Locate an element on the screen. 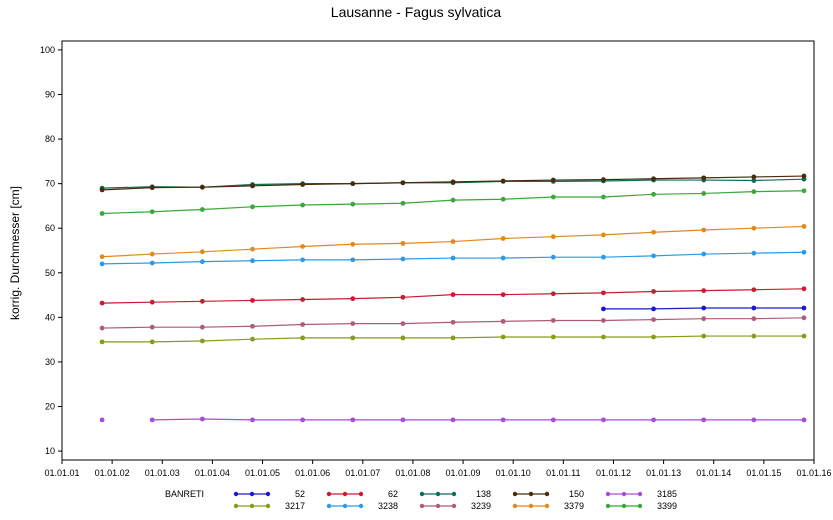 The width and height of the screenshot is (833, 520). y-tick-label: 100 is located at coordinates (47, 50).